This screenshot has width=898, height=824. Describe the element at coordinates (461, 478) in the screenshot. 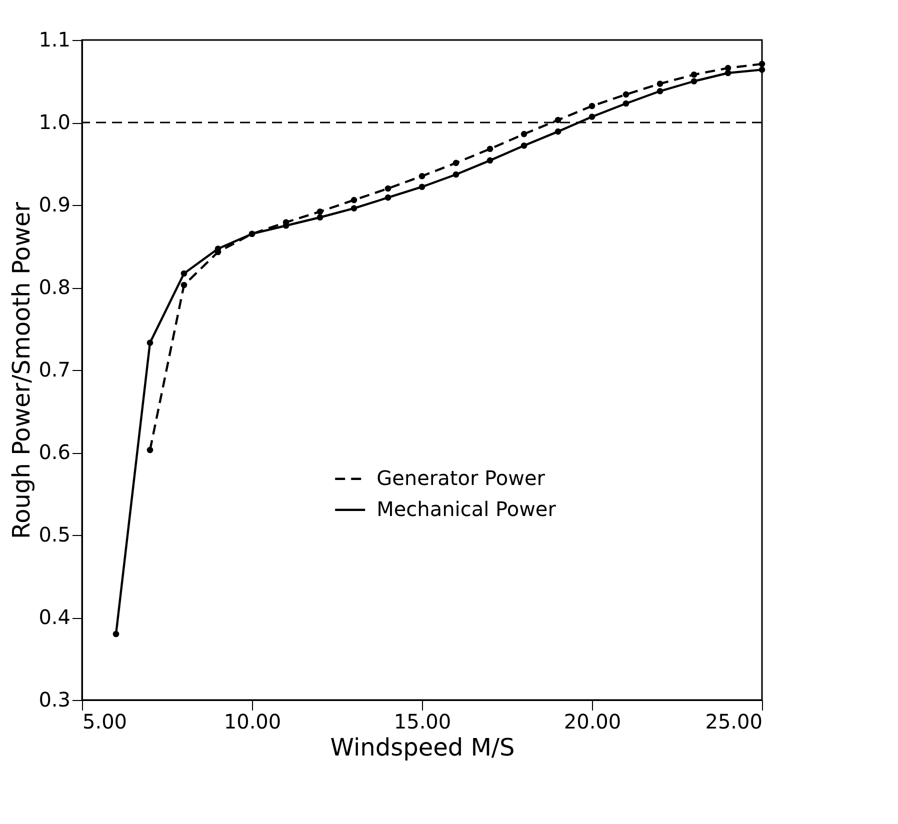

I see `legend-label: Generator Power` at that location.